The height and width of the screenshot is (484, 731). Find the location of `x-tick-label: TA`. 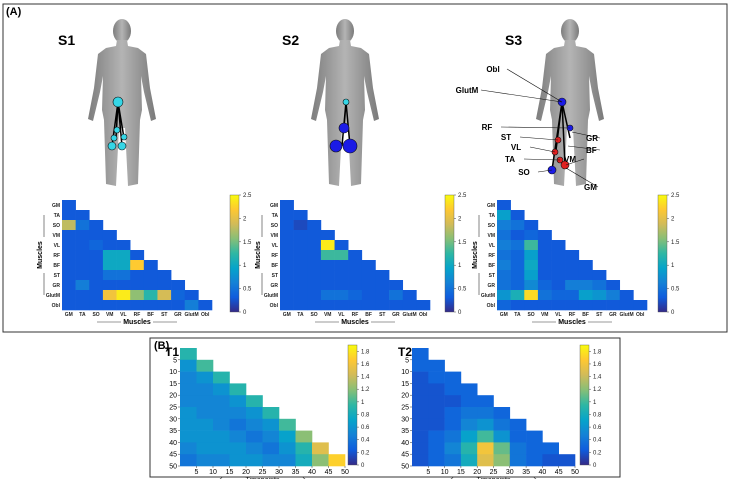

x-tick-label: TA is located at coordinates (300, 315).